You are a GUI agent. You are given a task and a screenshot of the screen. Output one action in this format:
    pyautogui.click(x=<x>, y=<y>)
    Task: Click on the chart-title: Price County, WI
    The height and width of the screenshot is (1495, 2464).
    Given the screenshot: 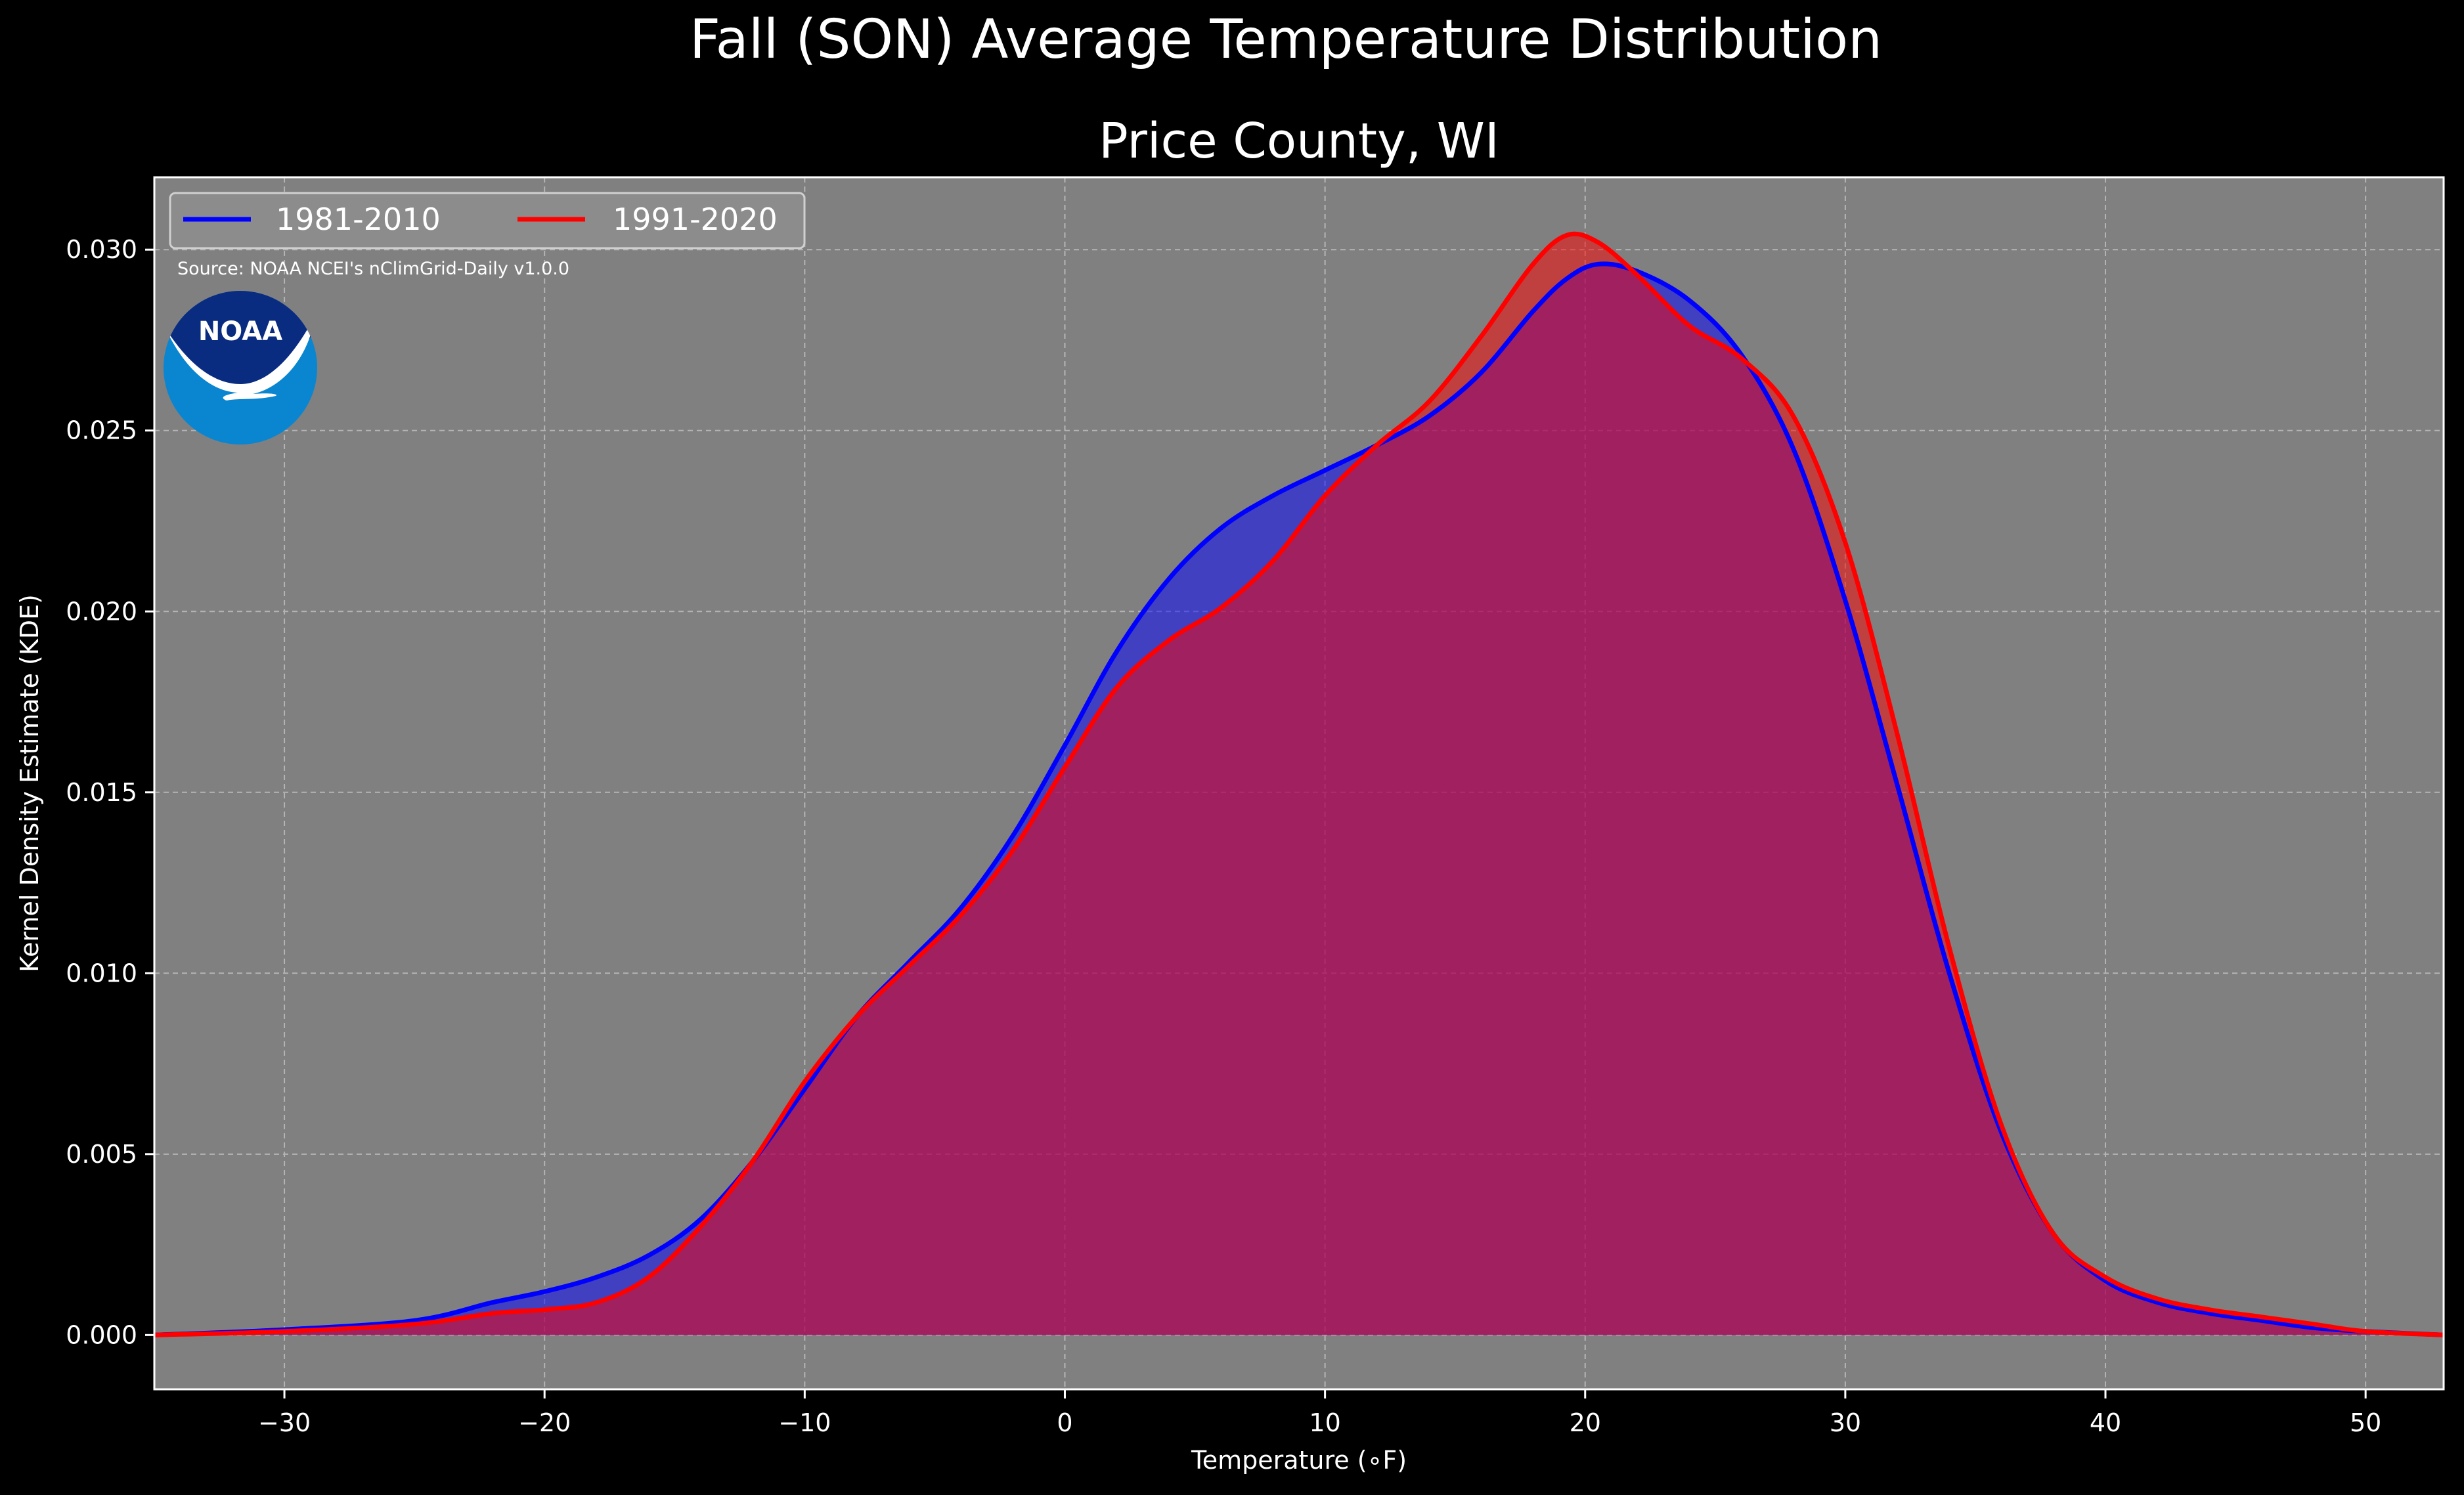 What is the action you would take?
    pyautogui.click(x=1299, y=141)
    